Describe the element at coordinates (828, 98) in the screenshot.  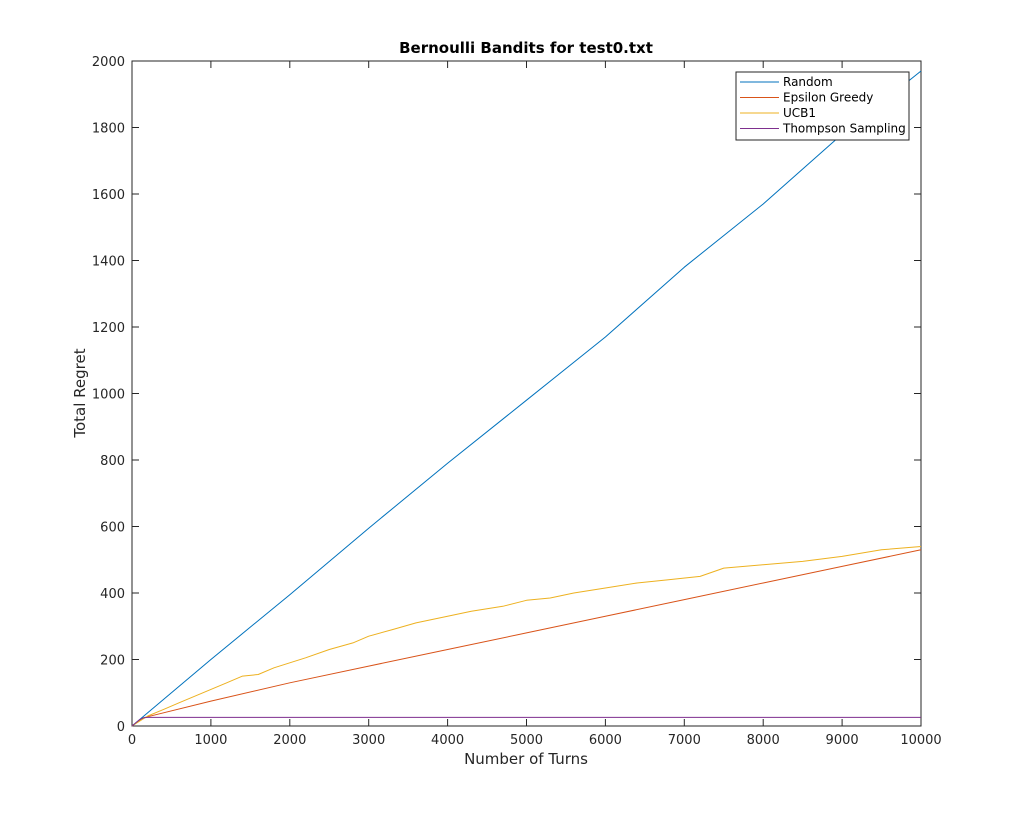
I see `legend-label-epsilon-greedy: Epsilon Greedy` at that location.